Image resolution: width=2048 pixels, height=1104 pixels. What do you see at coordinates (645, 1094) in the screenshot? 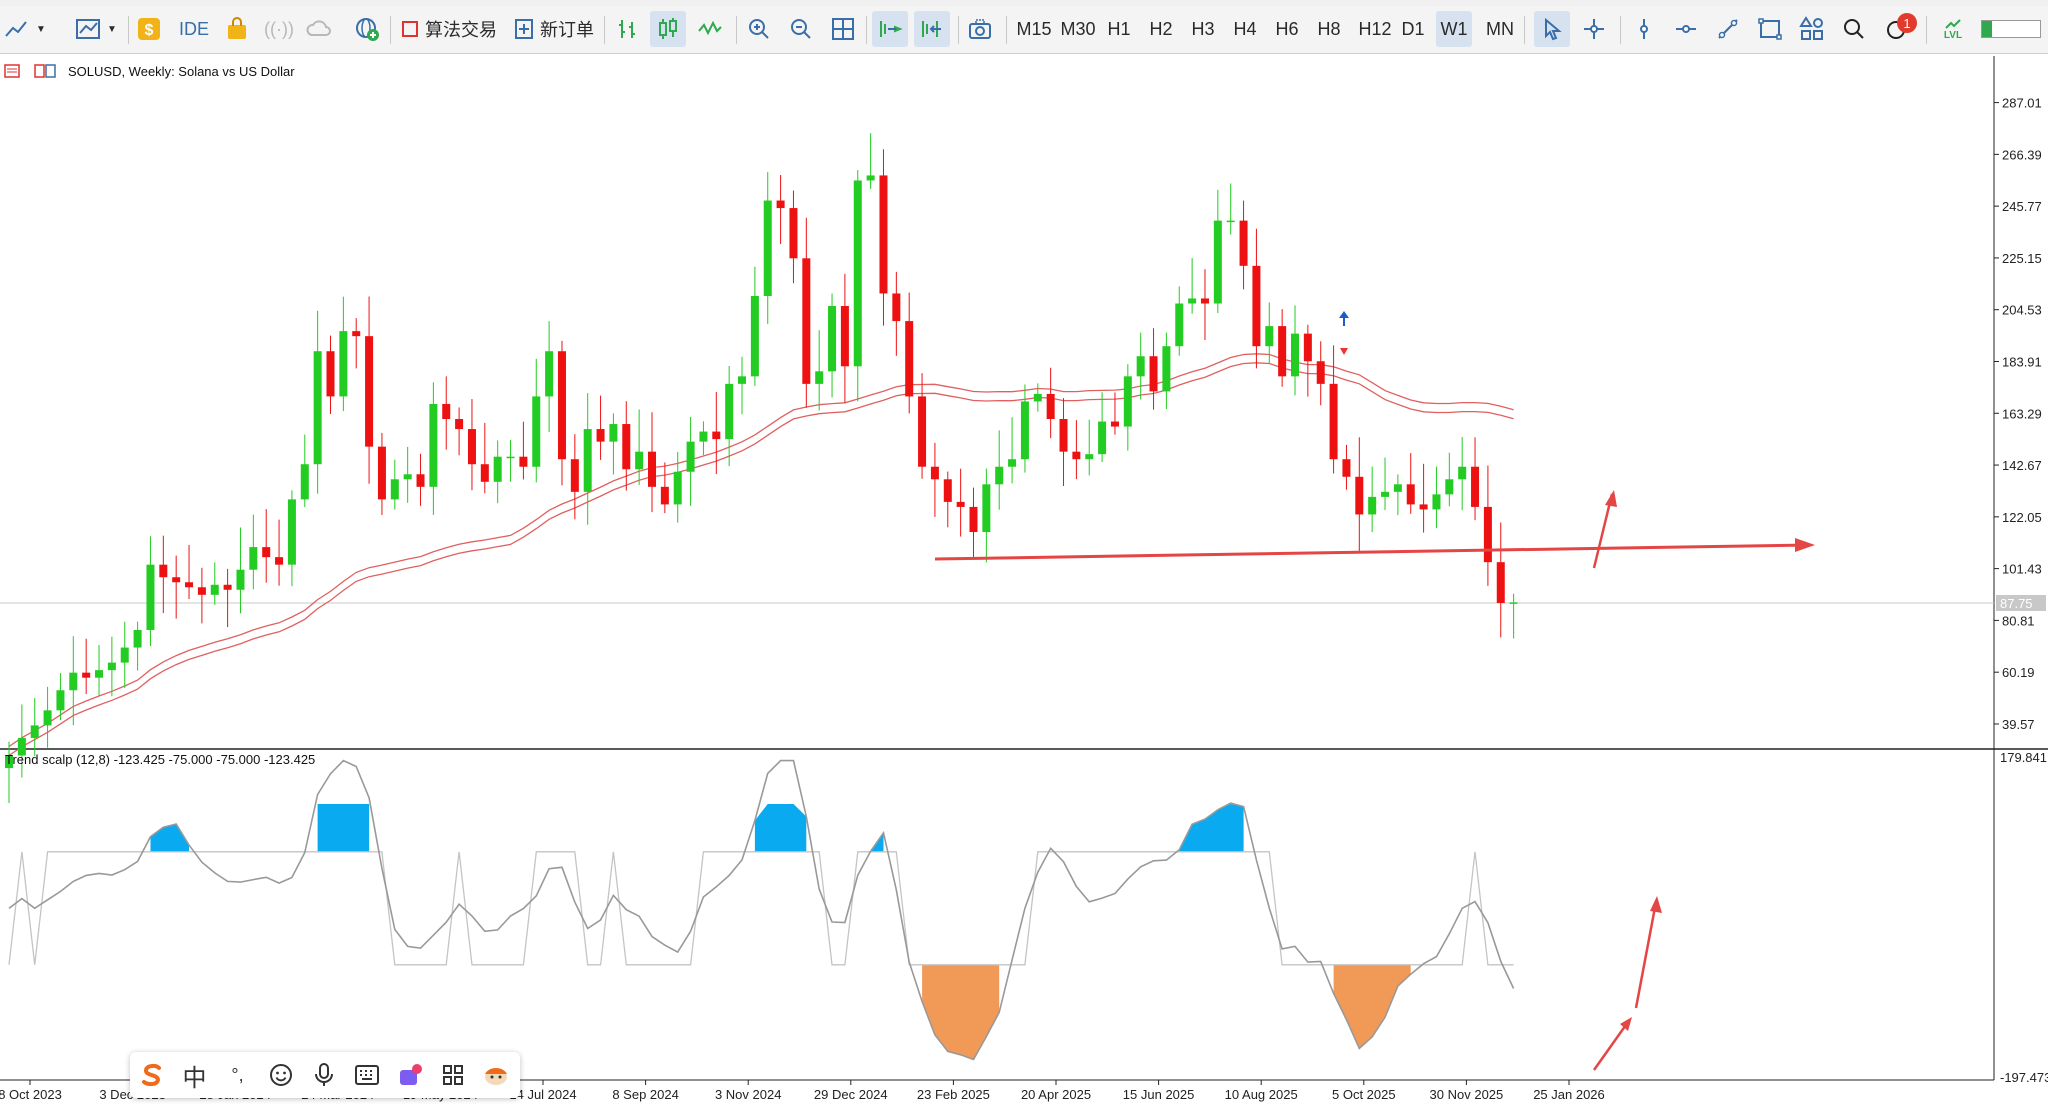
I see `date-axis-label: 8 Sep 2024` at bounding box center [645, 1094].